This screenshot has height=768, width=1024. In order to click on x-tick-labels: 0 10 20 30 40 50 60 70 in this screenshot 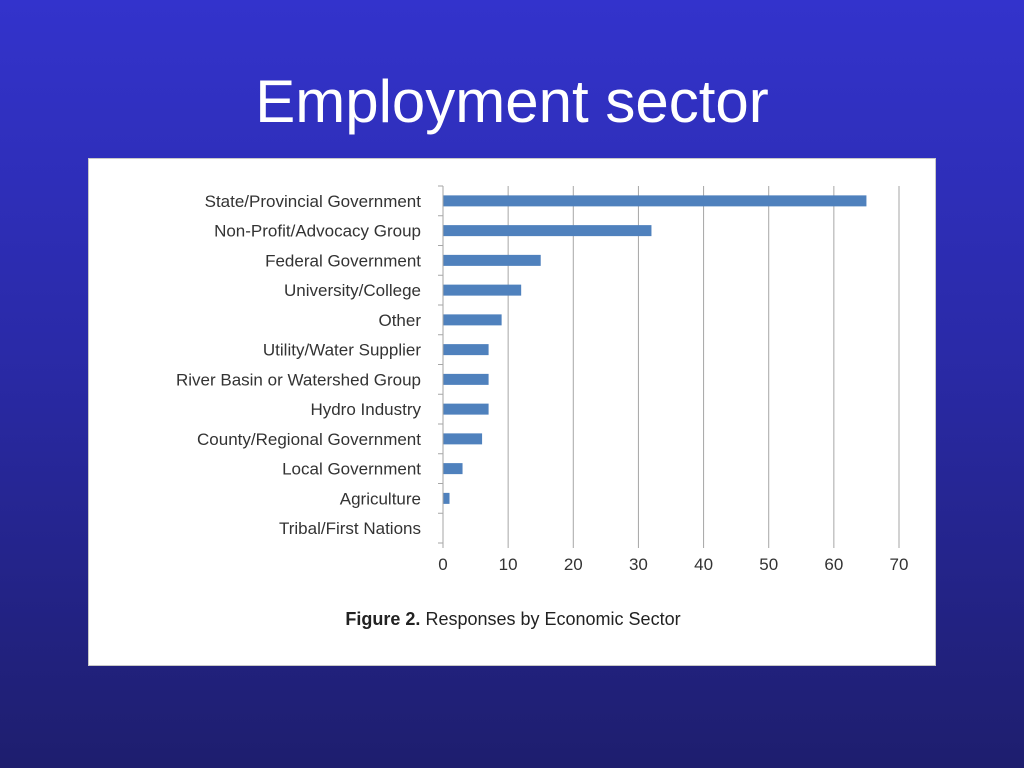, I will do `click(673, 564)`.